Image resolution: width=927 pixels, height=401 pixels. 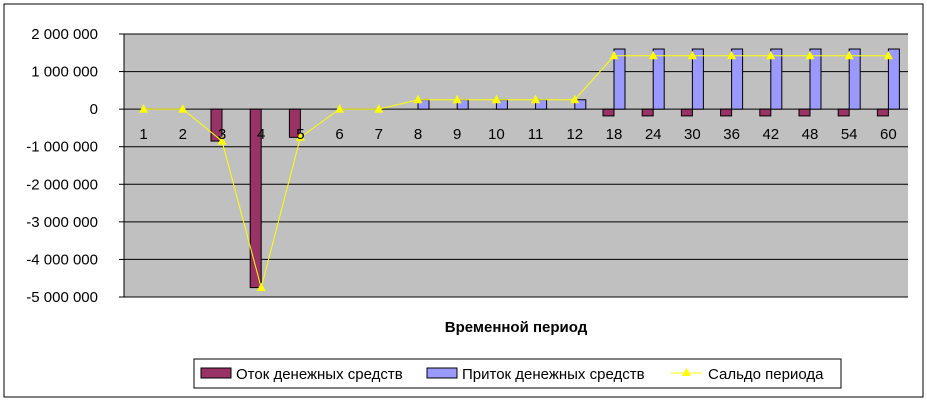 I want to click on x-tick-label: 7, so click(x=379, y=134).